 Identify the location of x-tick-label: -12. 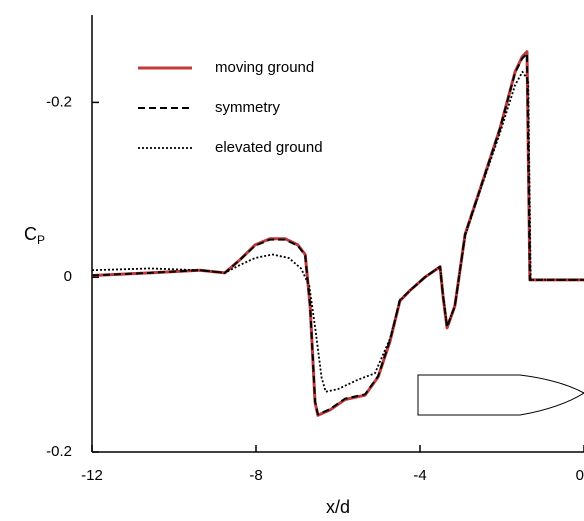
(92, 475).